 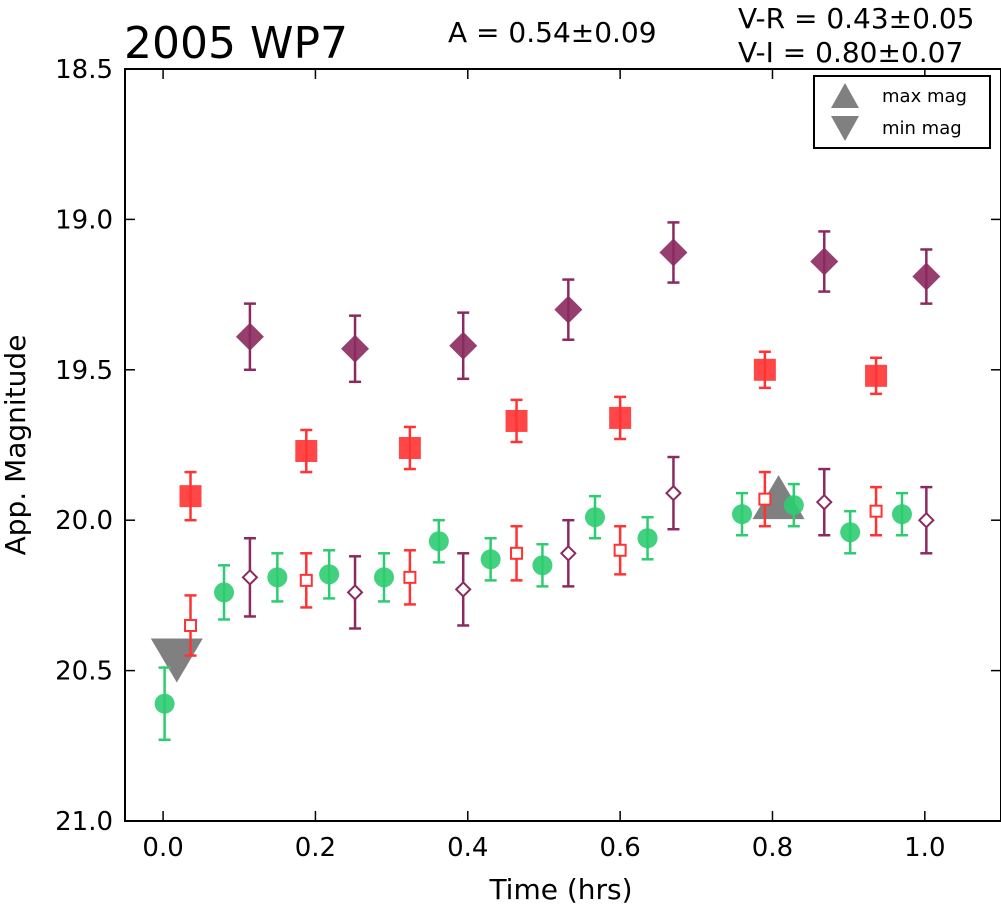 What do you see at coordinates (924, 96) in the screenshot?
I see `legend-max-label: max mag` at bounding box center [924, 96].